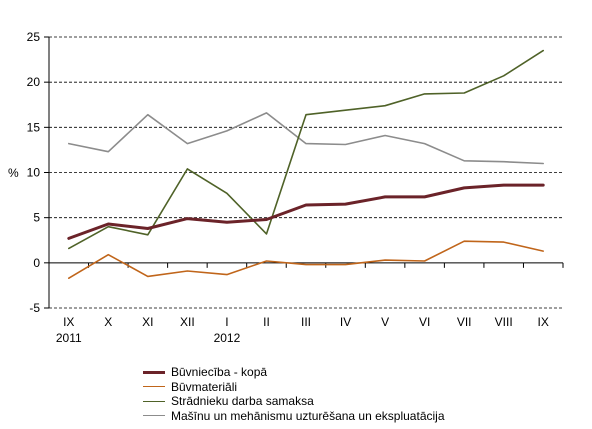 This screenshot has height=429, width=592. What do you see at coordinates (34, 308) in the screenshot?
I see `y-tick-label: -5` at bounding box center [34, 308].